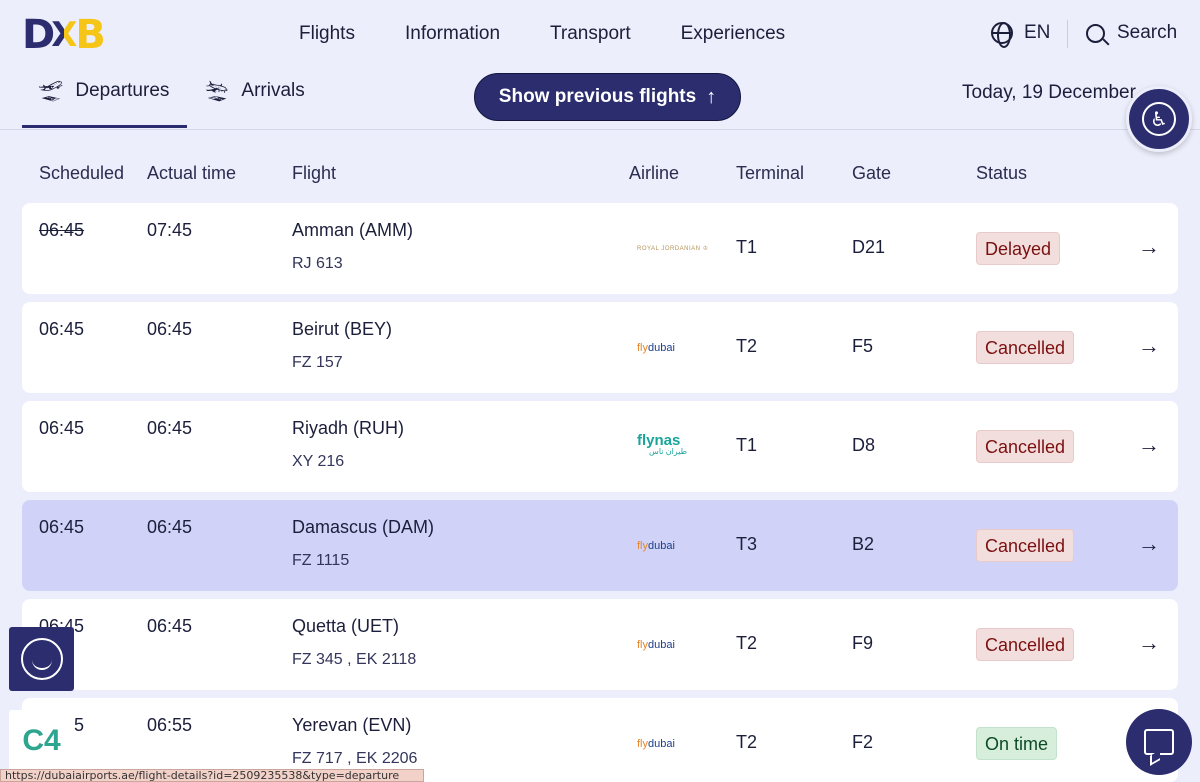  I want to click on show-previous-flights-label: Show previous flights, so click(597, 96).